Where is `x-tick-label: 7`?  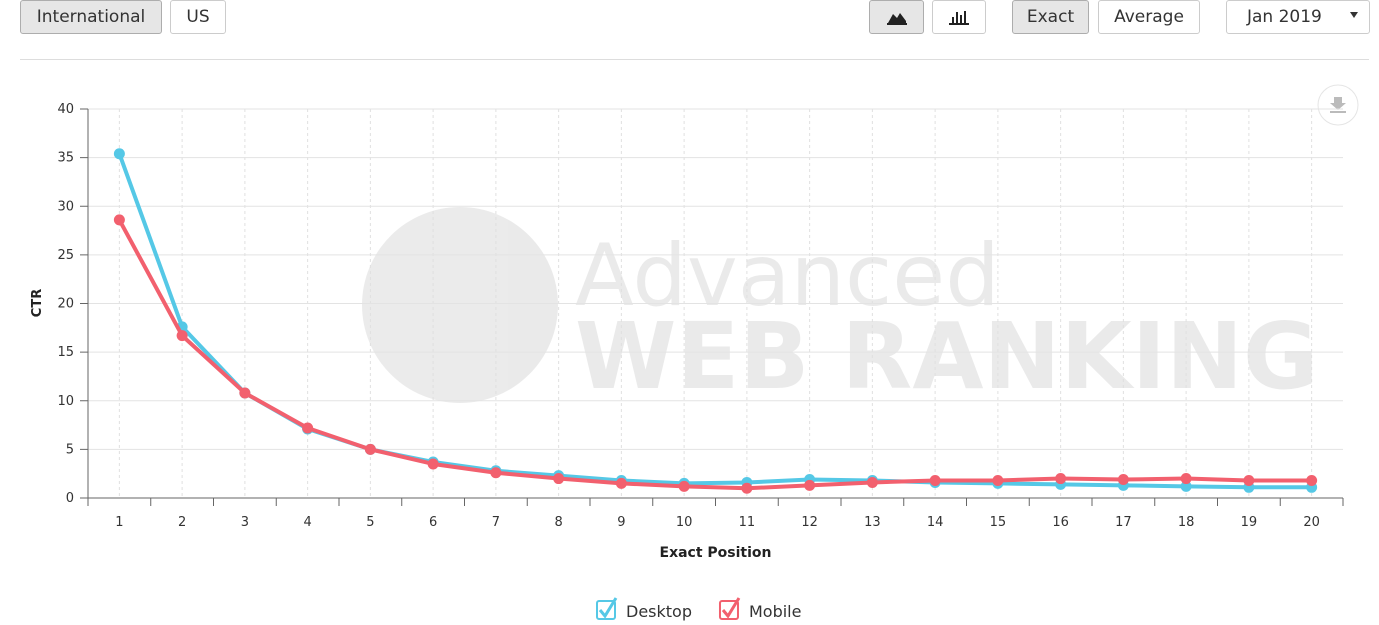 x-tick-label: 7 is located at coordinates (496, 522).